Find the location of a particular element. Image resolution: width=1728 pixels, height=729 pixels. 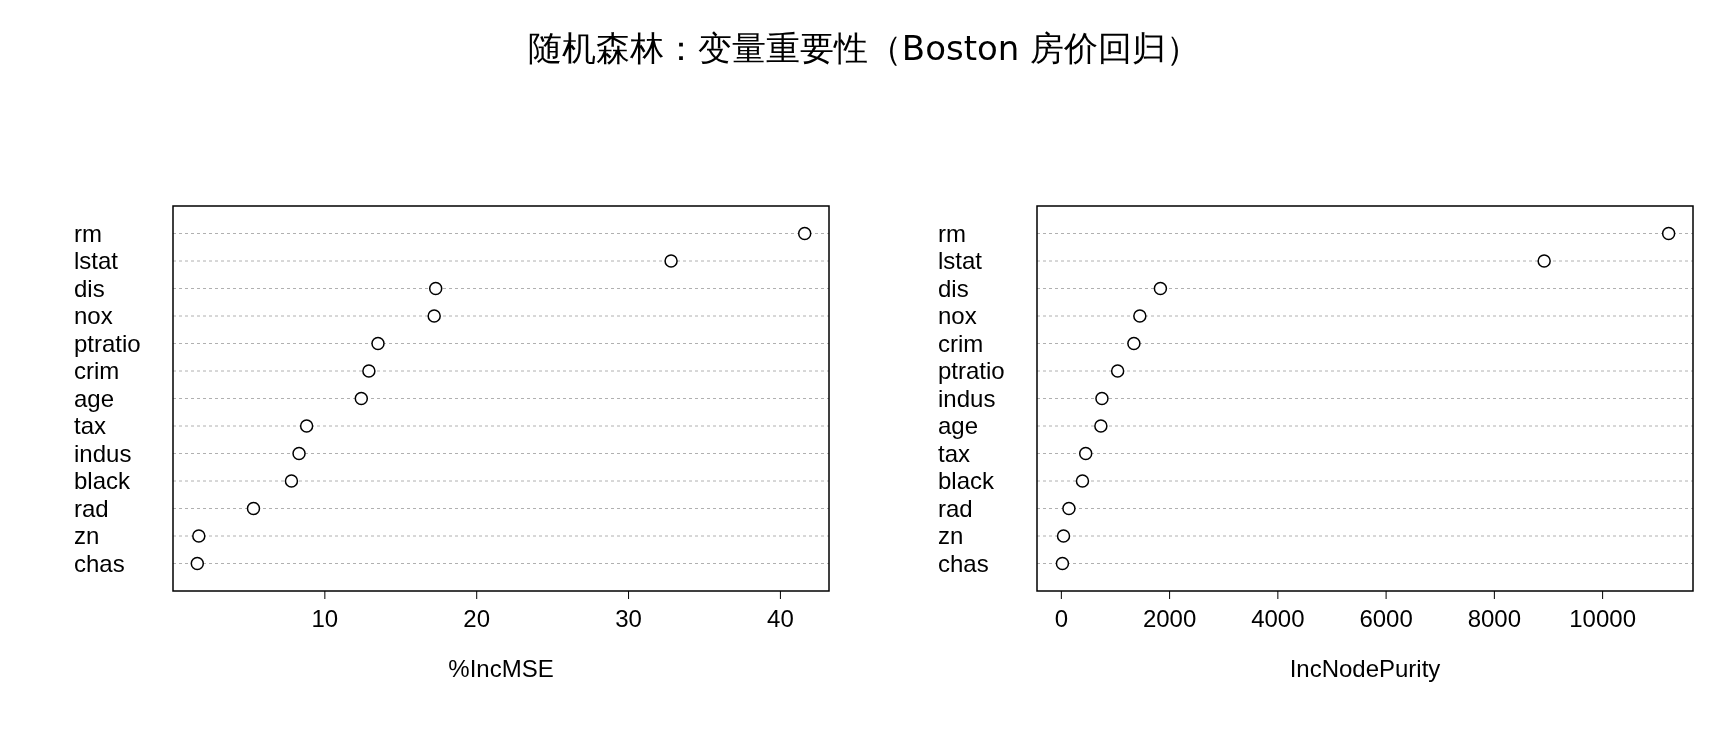

x-tick-label: 10 is located at coordinates (325, 618).